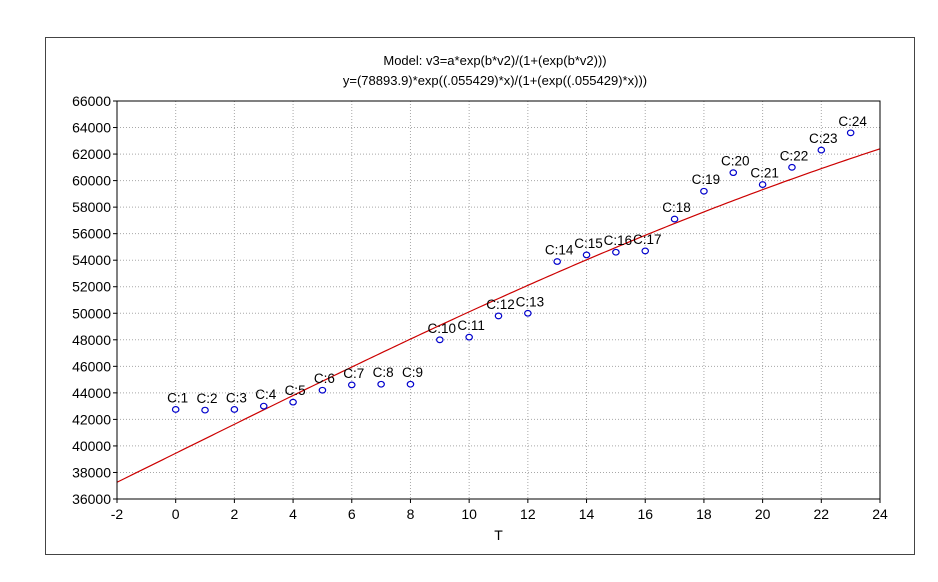 Image resolution: width=938 pixels, height=582 pixels. I want to click on data-point-label: C:13, so click(530, 301).